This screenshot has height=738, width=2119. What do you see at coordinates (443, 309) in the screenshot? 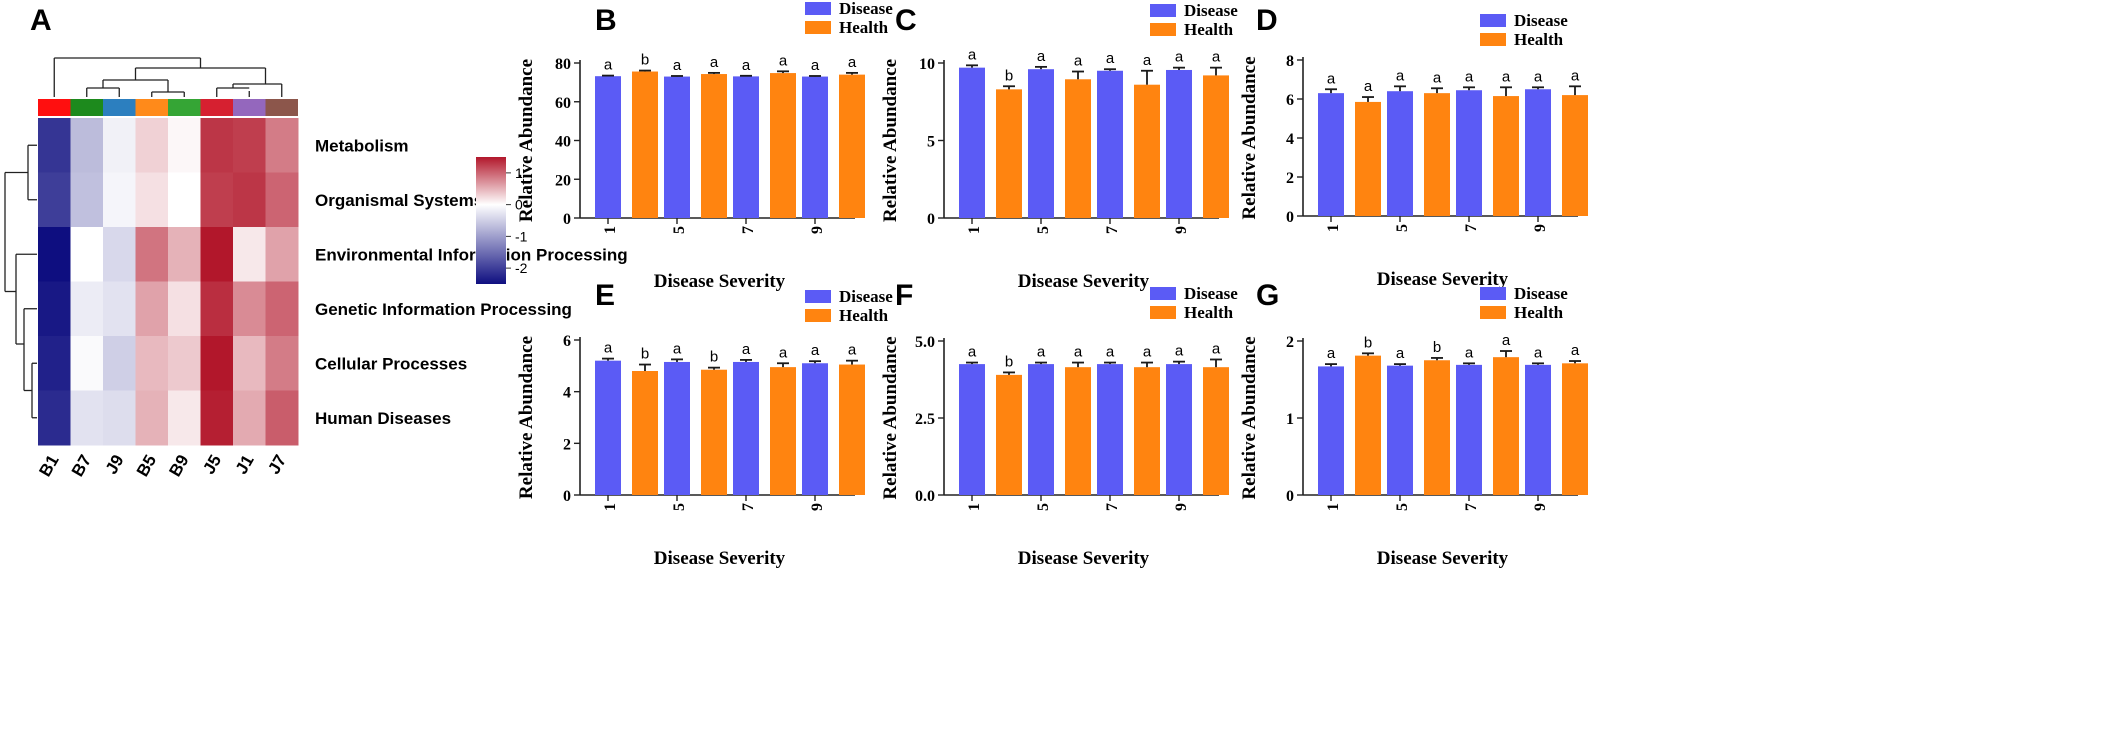
I see `heatmap-row-label: Genetic Information Processing` at bounding box center [443, 309].